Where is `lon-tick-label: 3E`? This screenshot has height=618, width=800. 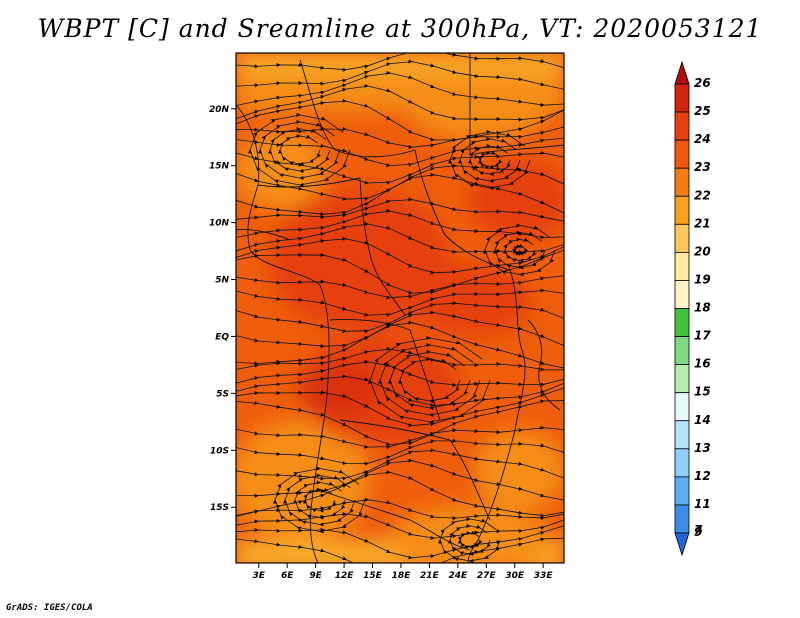 lon-tick-label: 3E is located at coordinates (259, 576).